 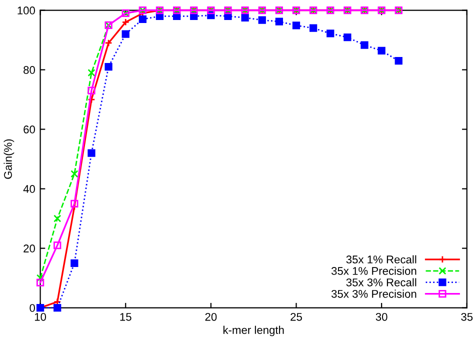 What do you see at coordinates (29, 248) in the screenshot?
I see `y-tick-label: 20` at bounding box center [29, 248].